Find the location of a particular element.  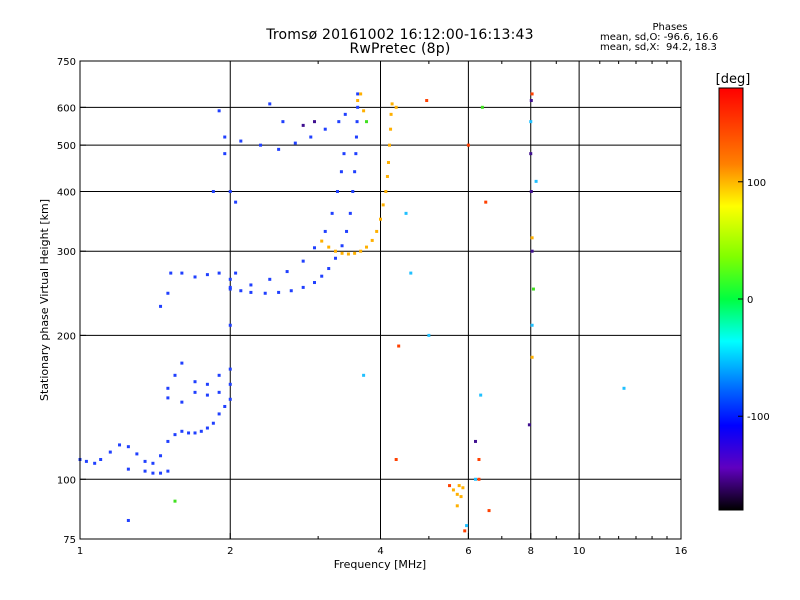

colorbar-label: [deg] is located at coordinates (733, 79).